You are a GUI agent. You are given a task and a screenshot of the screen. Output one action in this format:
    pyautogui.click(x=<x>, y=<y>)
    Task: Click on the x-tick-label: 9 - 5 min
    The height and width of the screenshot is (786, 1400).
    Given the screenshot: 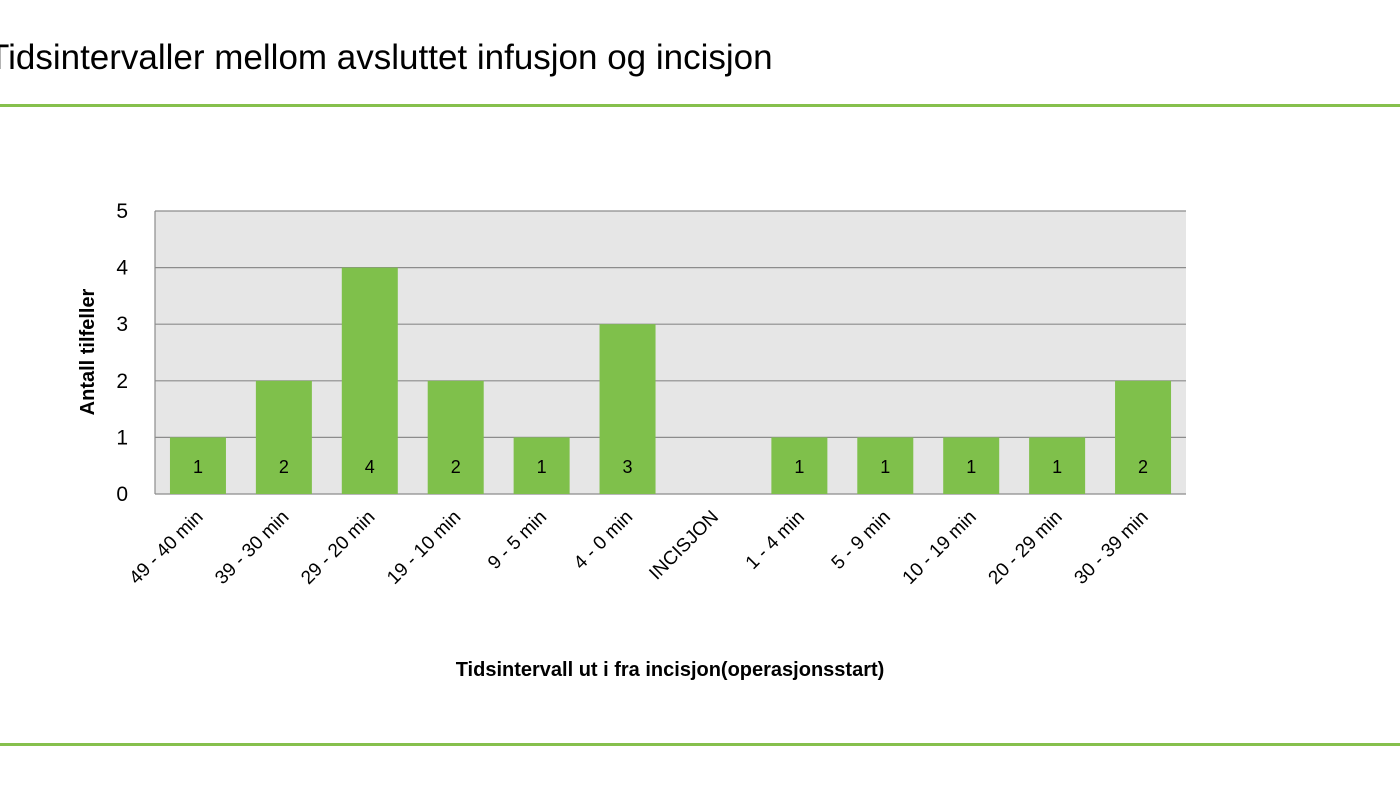 What is the action you would take?
    pyautogui.click(x=517, y=540)
    